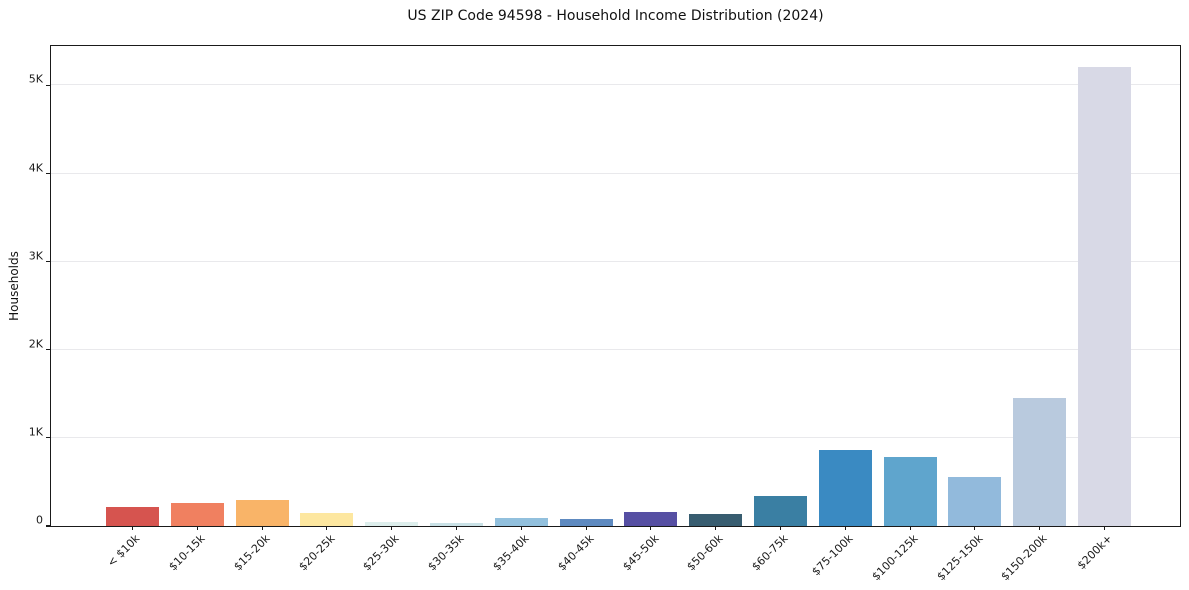  What do you see at coordinates (14, 286) in the screenshot?
I see `y-axis-label: Households` at bounding box center [14, 286].